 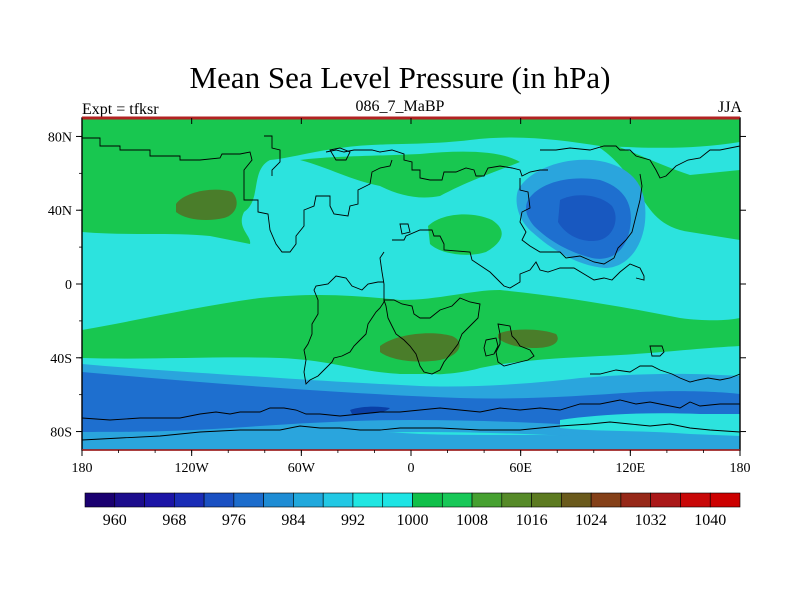 I want to click on x-tick-label: 120W, so click(x=192, y=468).